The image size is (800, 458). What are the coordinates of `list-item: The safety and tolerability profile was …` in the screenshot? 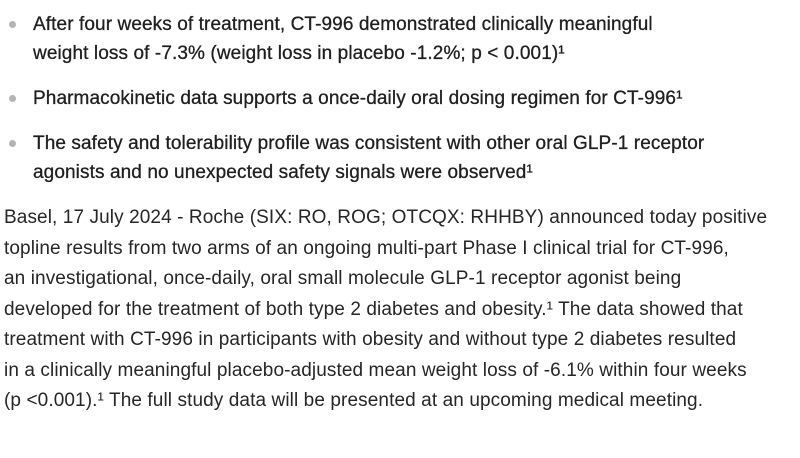 It's located at (401, 158).